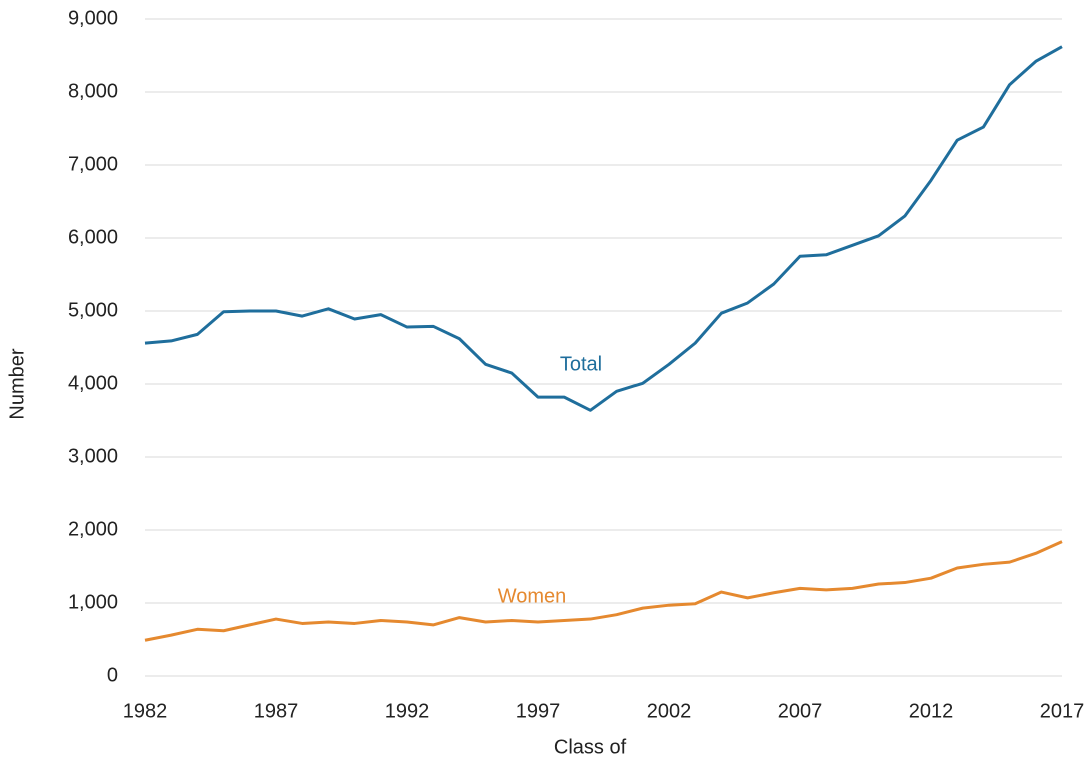  I want to click on x-tick-label: 2002, so click(669, 711).